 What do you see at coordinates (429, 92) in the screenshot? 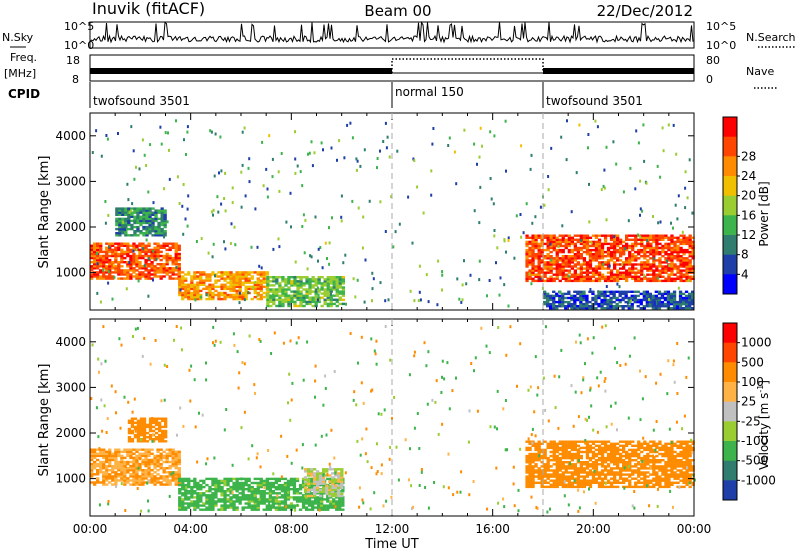
I see `cpid-segment-2: normal 150` at bounding box center [429, 92].